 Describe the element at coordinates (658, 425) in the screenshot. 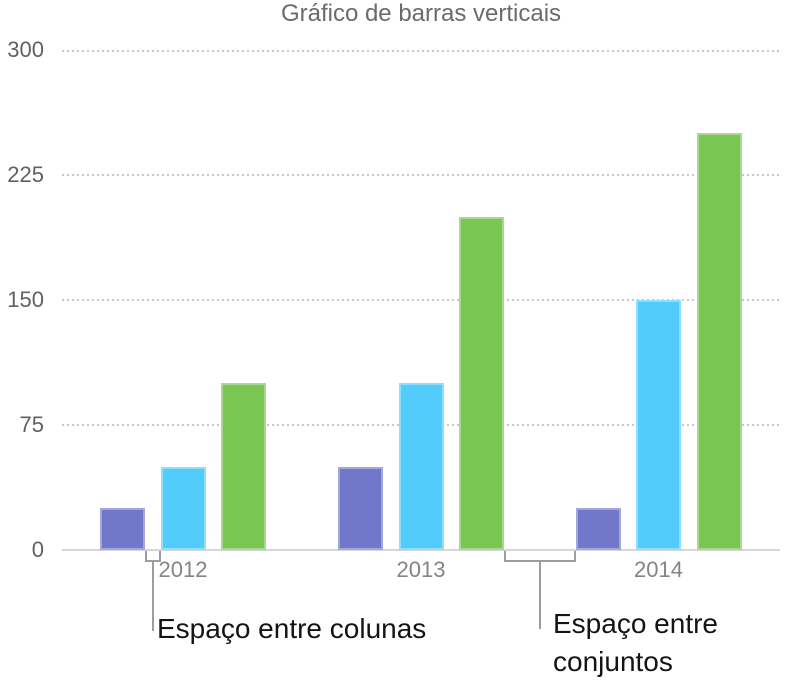

I see `bar-blue-2014` at that location.